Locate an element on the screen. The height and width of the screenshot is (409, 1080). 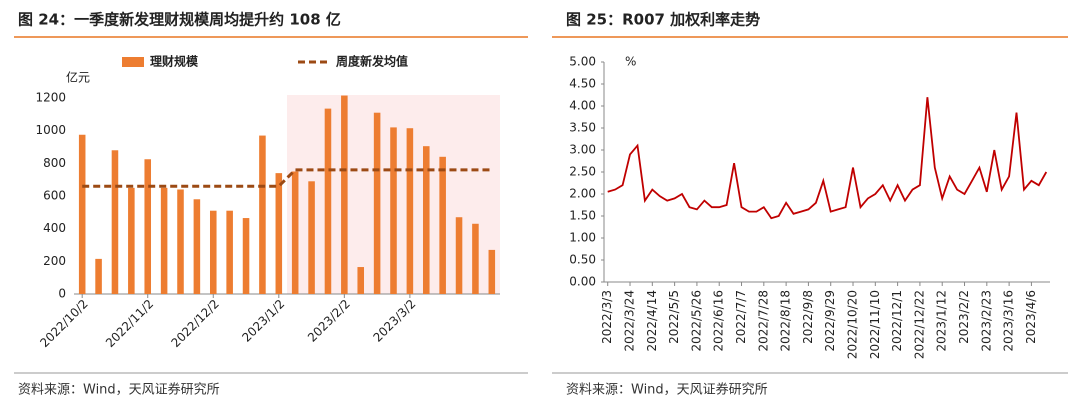
y-tick-label: 3.50 is located at coordinates (582, 128).